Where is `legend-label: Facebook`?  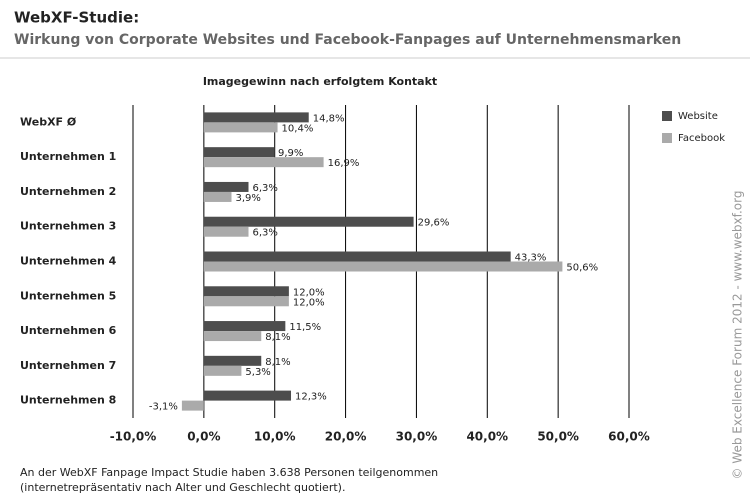
legend-label: Facebook is located at coordinates (701, 138).